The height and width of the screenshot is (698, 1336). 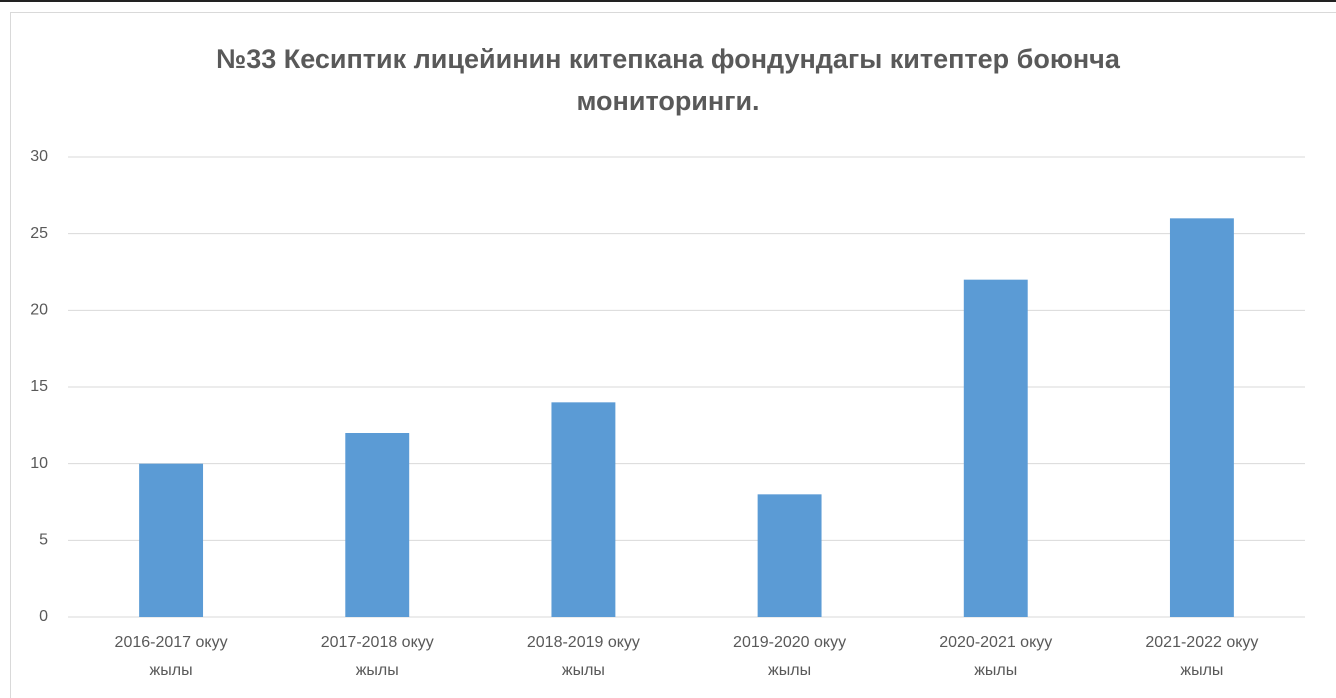 What do you see at coordinates (39, 233) in the screenshot?
I see `y-tick-label: 25` at bounding box center [39, 233].